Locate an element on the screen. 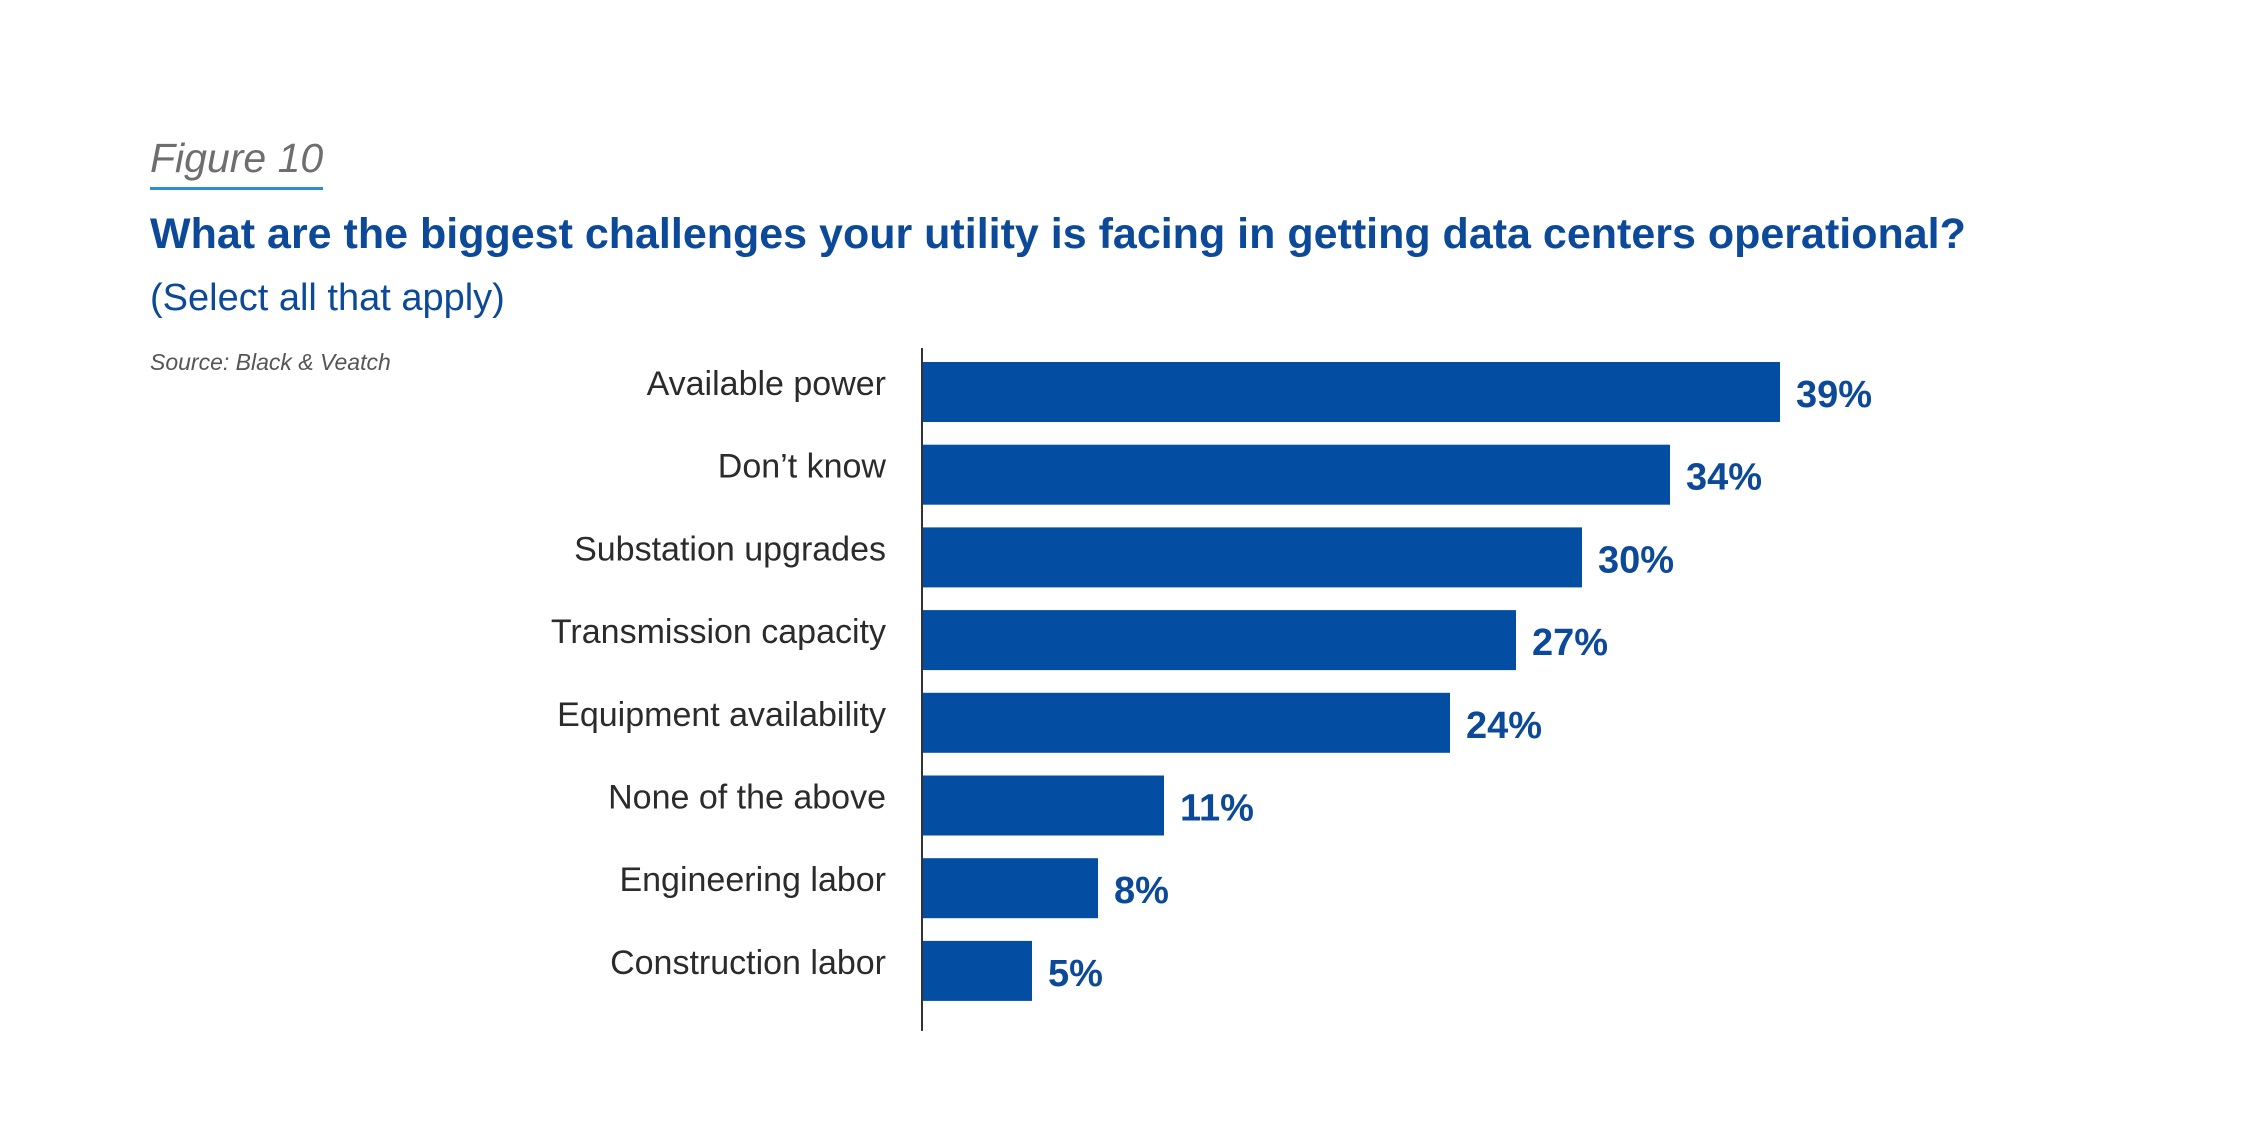 The height and width of the screenshot is (1125, 2250). value-label: 27% is located at coordinates (1570, 643).